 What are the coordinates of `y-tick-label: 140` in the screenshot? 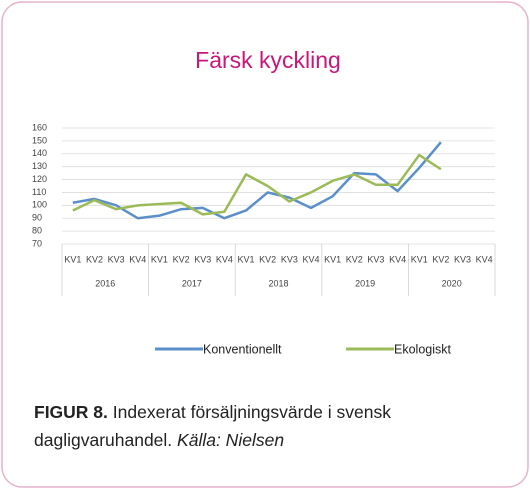 It's located at (39, 153).